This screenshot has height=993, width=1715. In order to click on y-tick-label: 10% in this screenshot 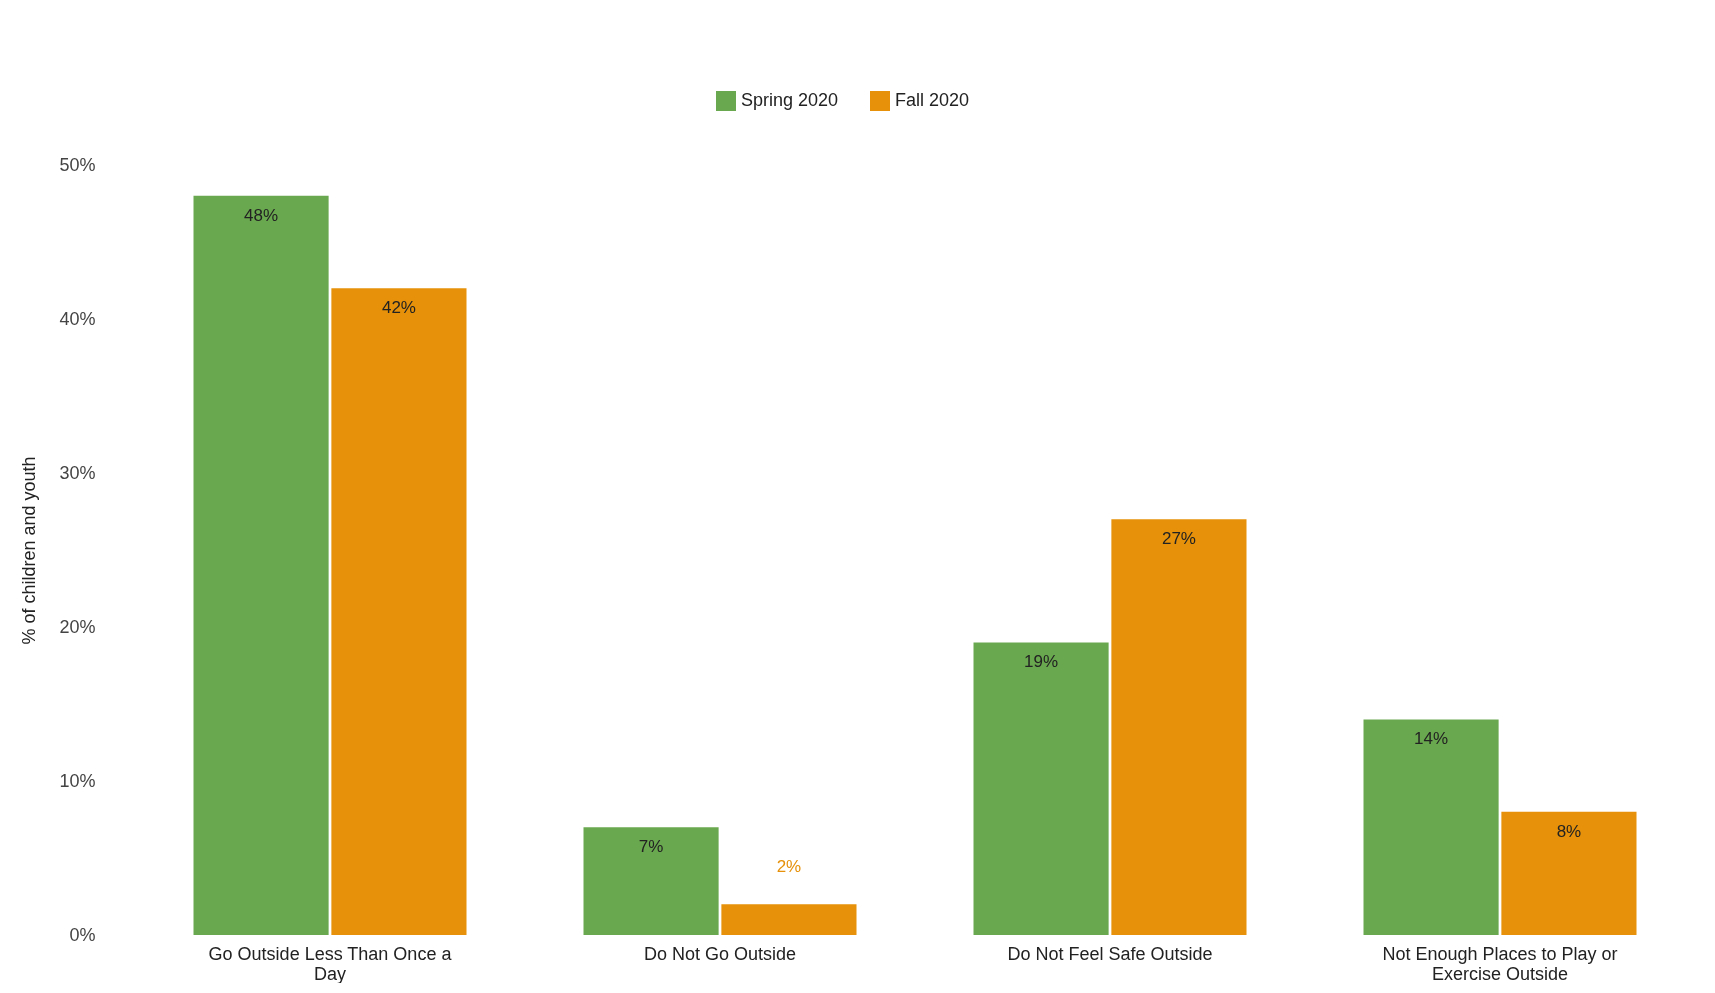, I will do `click(77, 780)`.